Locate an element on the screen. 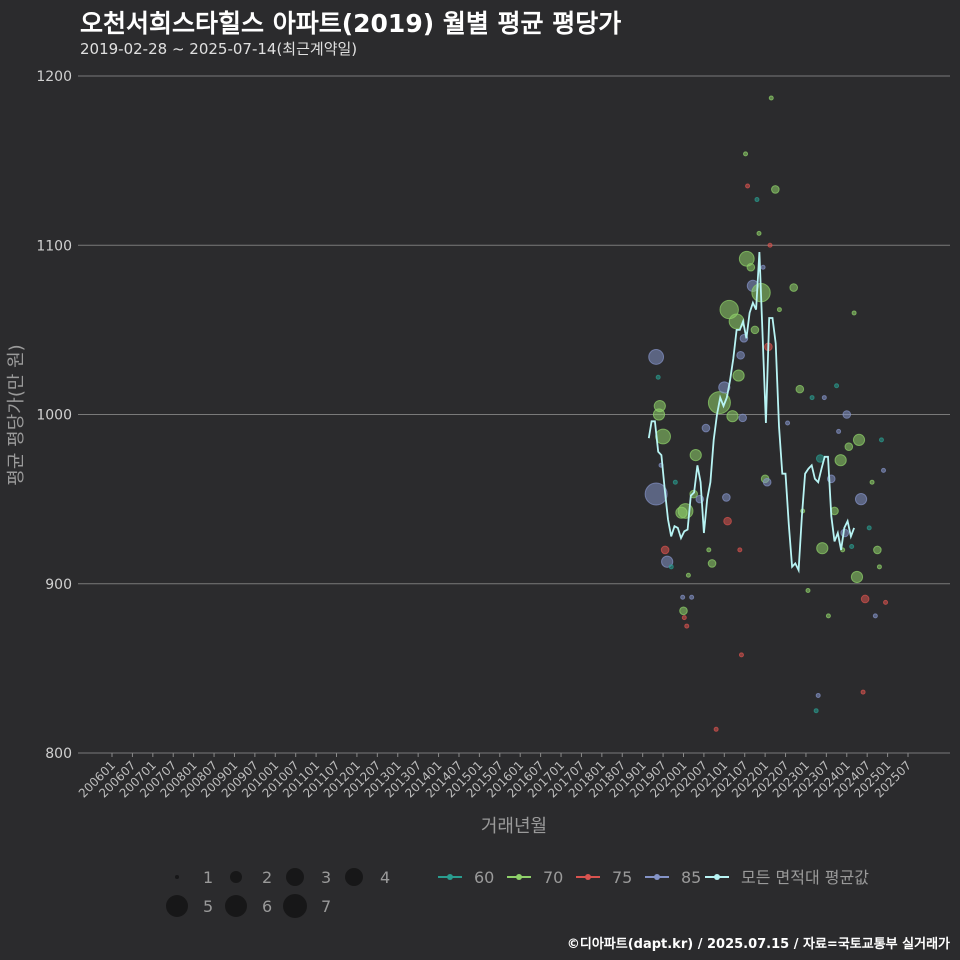 The width and height of the screenshot is (960, 960). size-legend-label-3: 3 is located at coordinates (326, 877).